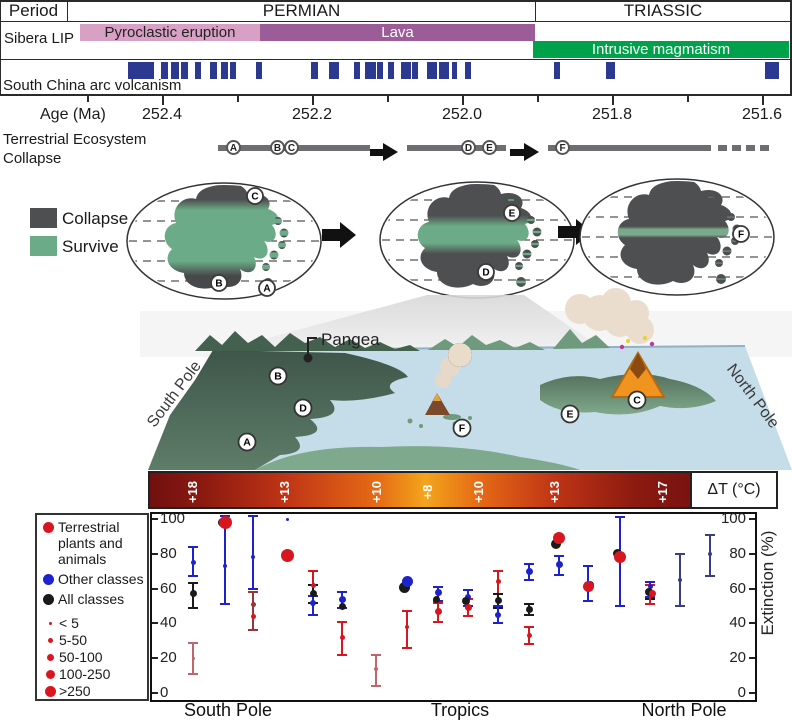 The image size is (792, 721). I want to click on sibera-lip-label: Sibera LIP, so click(39, 38).